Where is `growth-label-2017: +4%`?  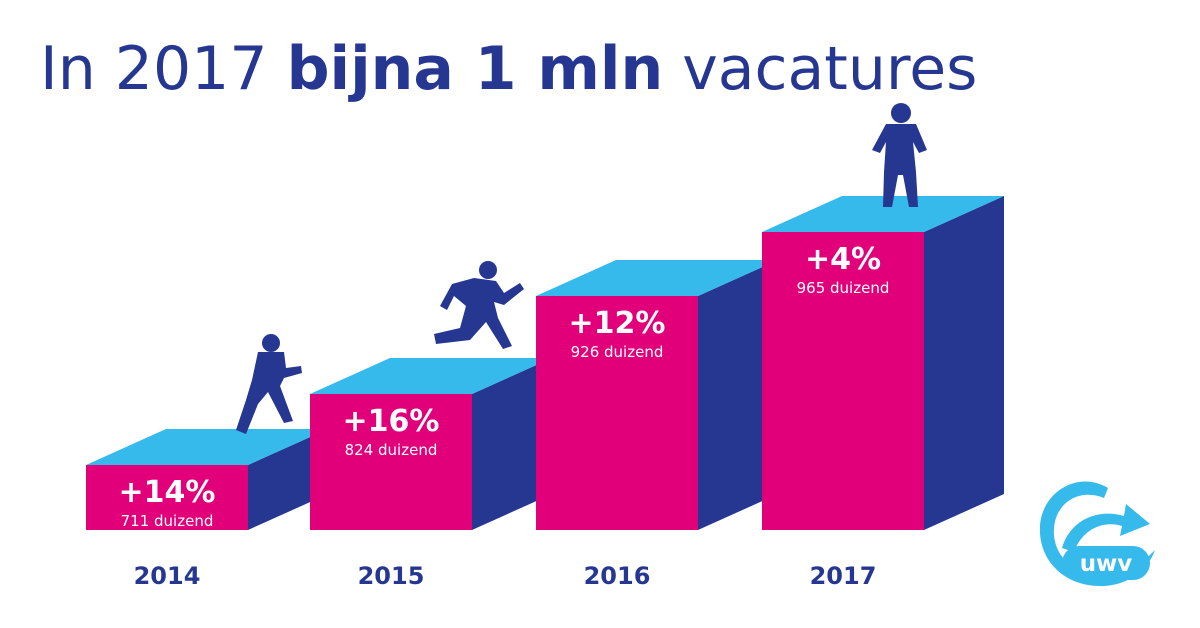 growth-label-2017: +4% is located at coordinates (843, 259).